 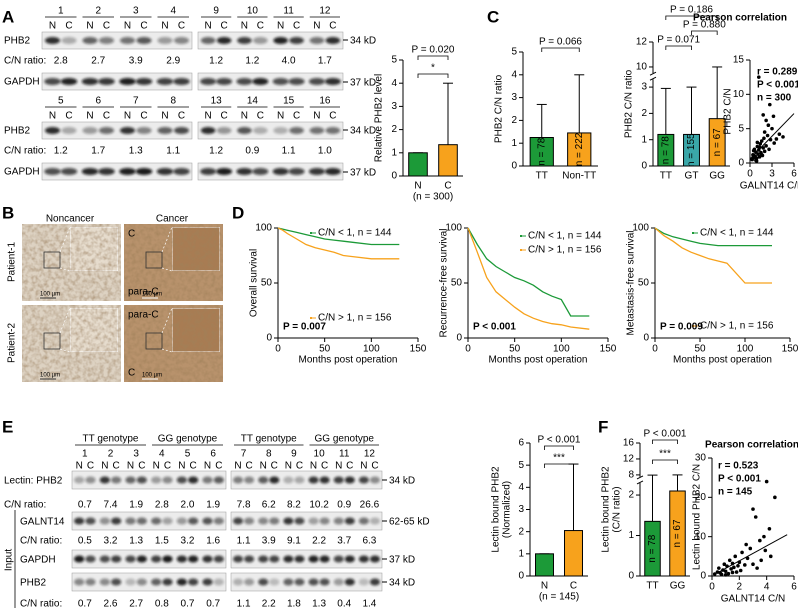 What do you see at coordinates (447, 186) in the screenshot?
I see `x-tick-label: C` at bounding box center [447, 186].